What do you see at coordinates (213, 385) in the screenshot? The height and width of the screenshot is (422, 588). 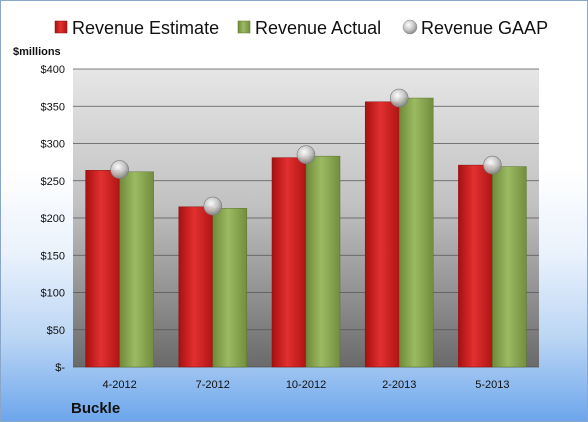 I see `x-tick-label: 7-2012` at bounding box center [213, 385].